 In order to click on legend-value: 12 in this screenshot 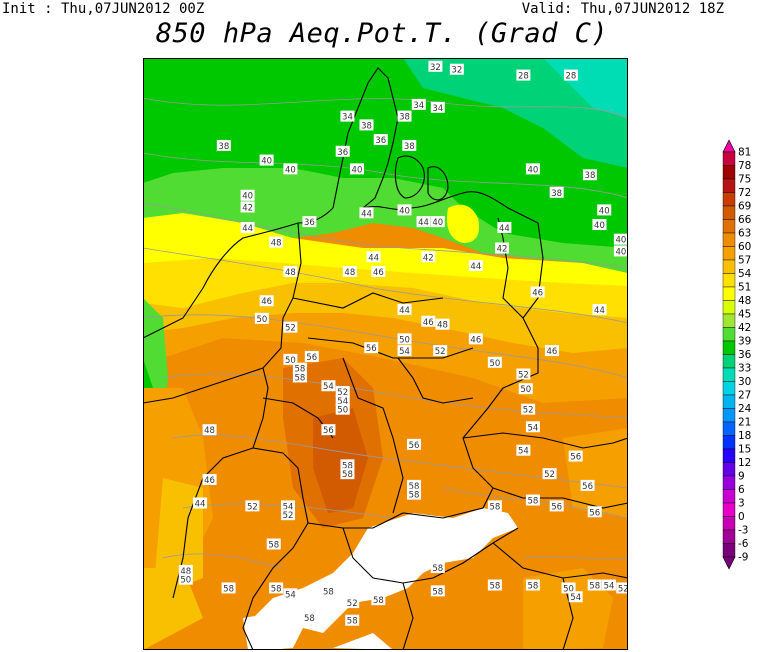, I will do `click(744, 463)`.